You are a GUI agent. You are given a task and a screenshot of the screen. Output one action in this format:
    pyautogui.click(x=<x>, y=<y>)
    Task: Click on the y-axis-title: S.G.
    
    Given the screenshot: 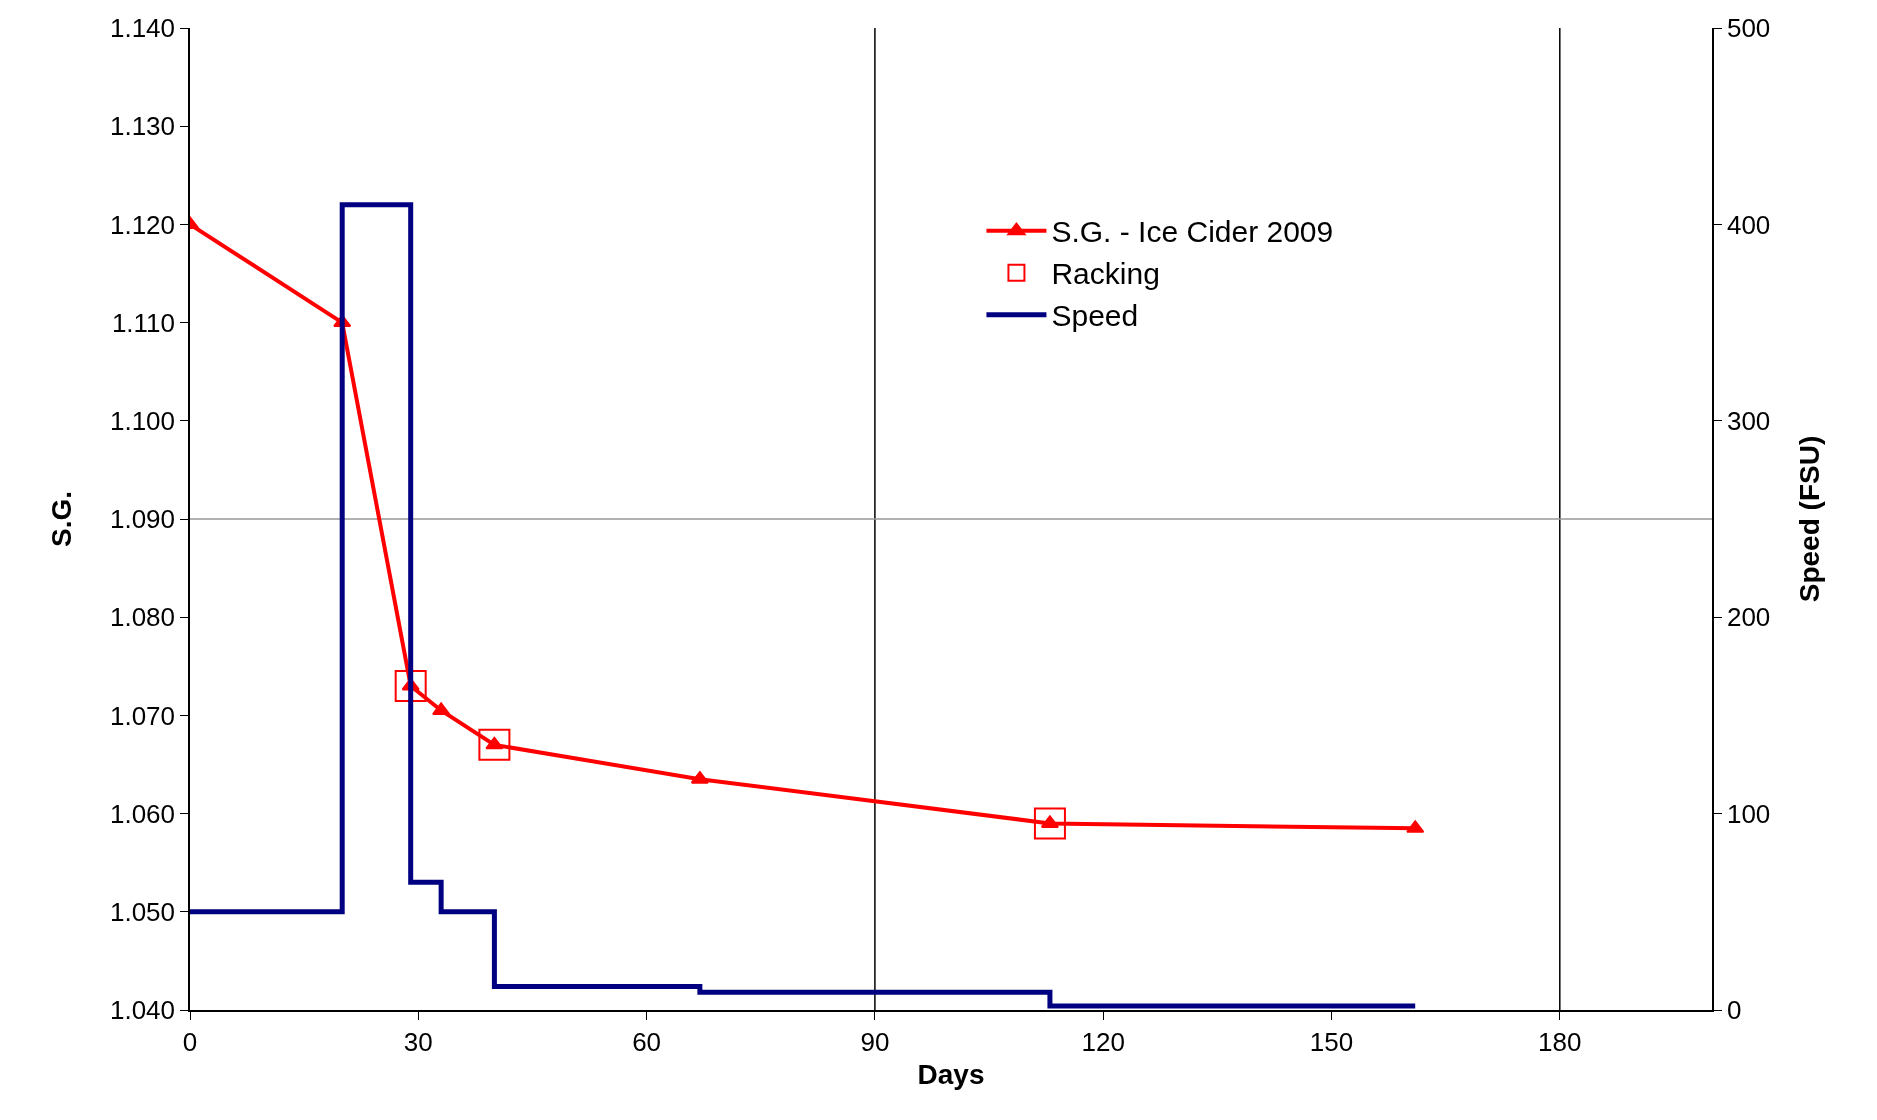 What is the action you would take?
    pyautogui.click(x=62, y=519)
    